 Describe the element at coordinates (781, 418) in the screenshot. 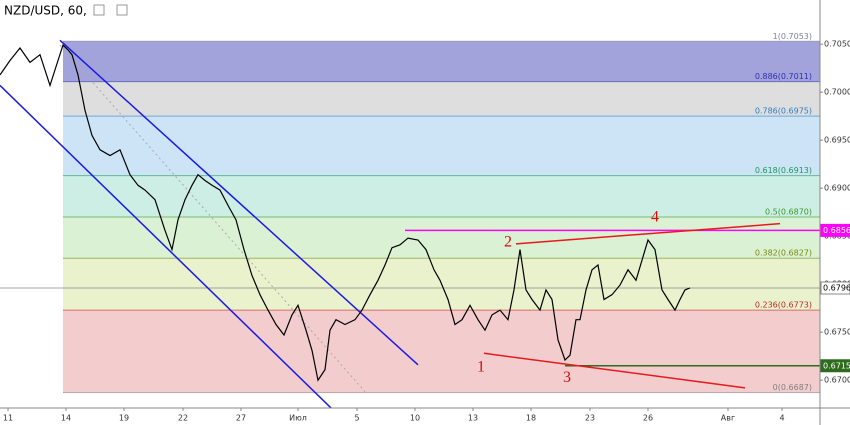

I see `x-tick-label: 4` at that location.